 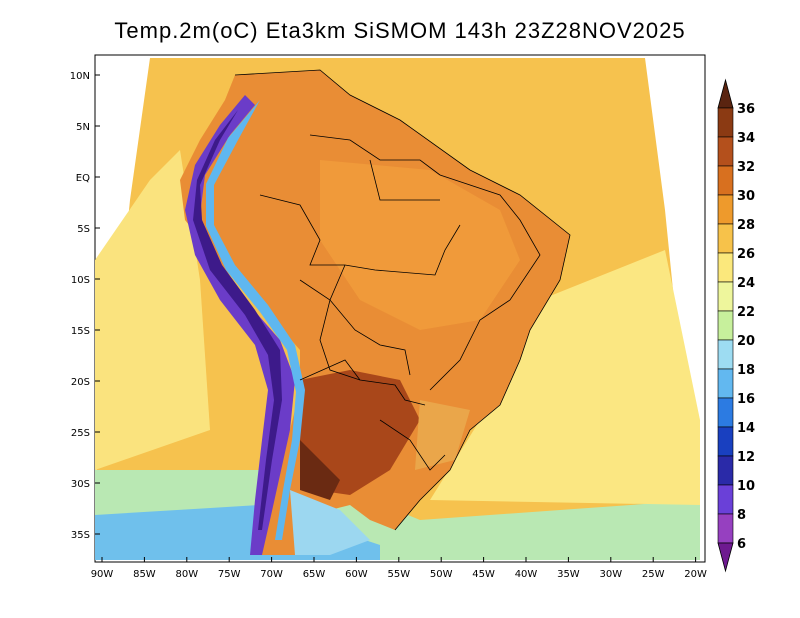 I want to click on colorbar-label: 28, so click(x=746, y=225).